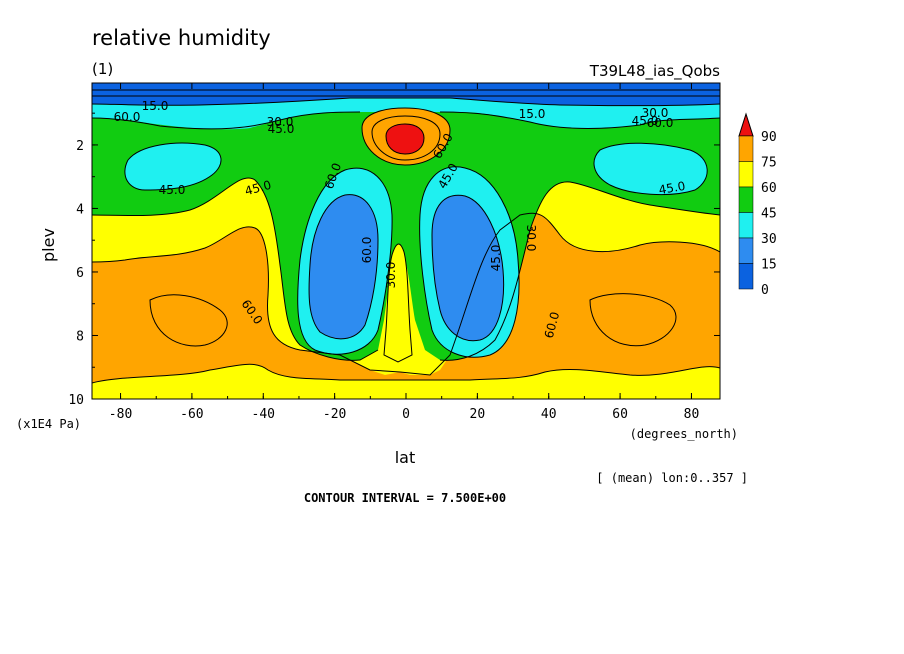 This screenshot has height=654, width=904. I want to click on colorbar-label: 45, so click(769, 214).